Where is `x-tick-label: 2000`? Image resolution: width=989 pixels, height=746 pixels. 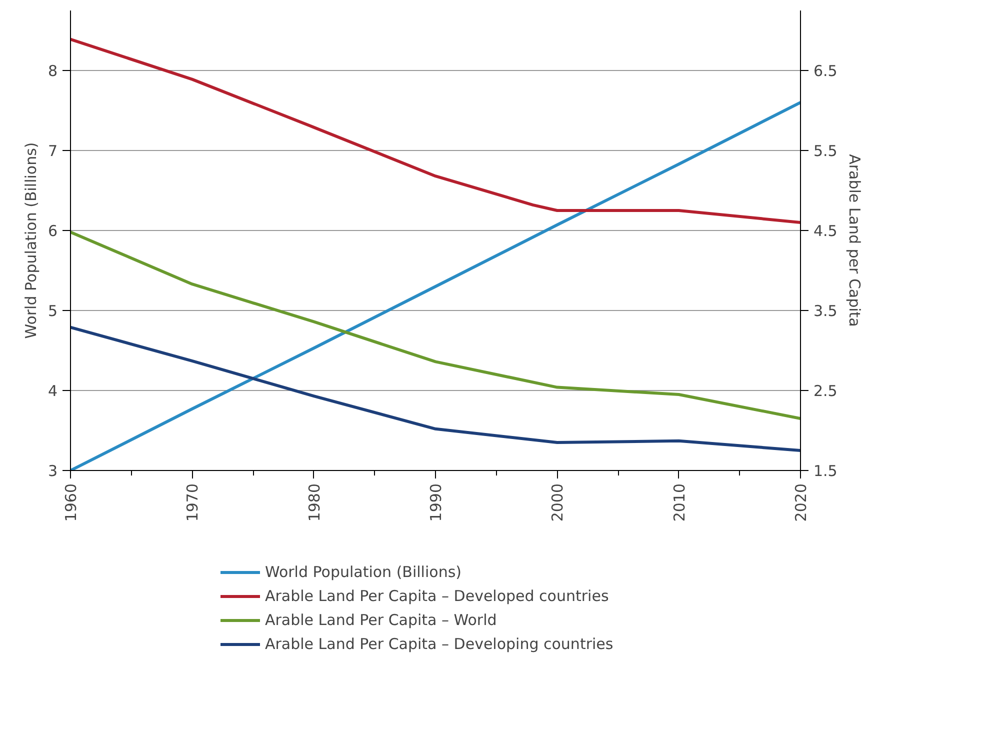
x-tick-label: 2000 is located at coordinates (557, 502).